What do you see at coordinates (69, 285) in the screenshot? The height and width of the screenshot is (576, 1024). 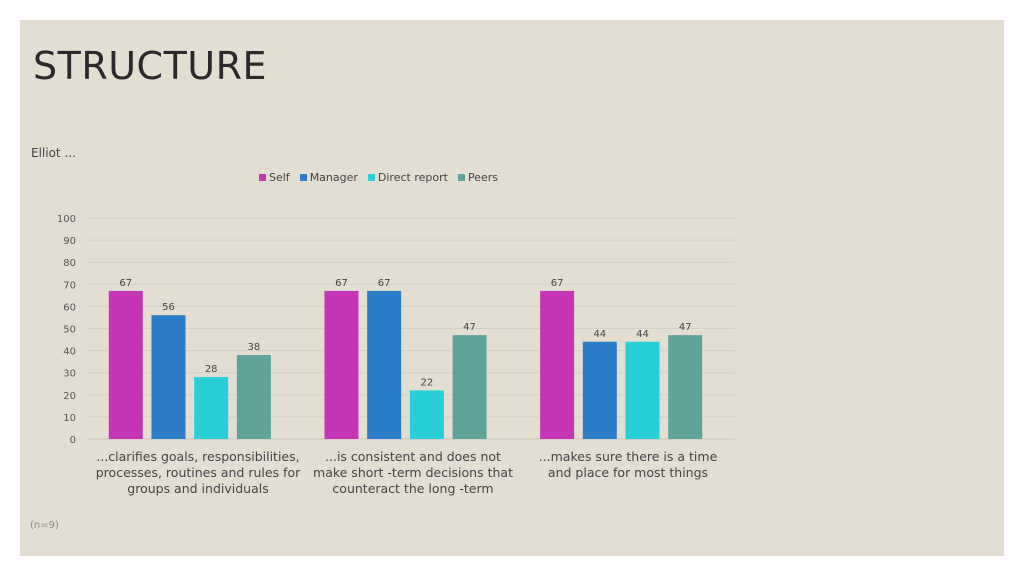 I see `y-tick-label-70: 70` at bounding box center [69, 285].